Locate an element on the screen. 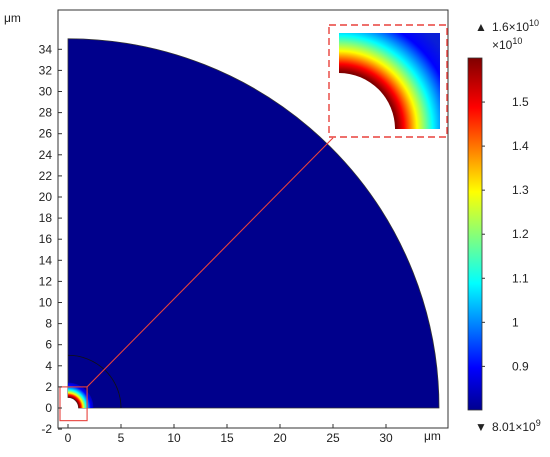  y-tick-label: 22 is located at coordinates (46, 176).